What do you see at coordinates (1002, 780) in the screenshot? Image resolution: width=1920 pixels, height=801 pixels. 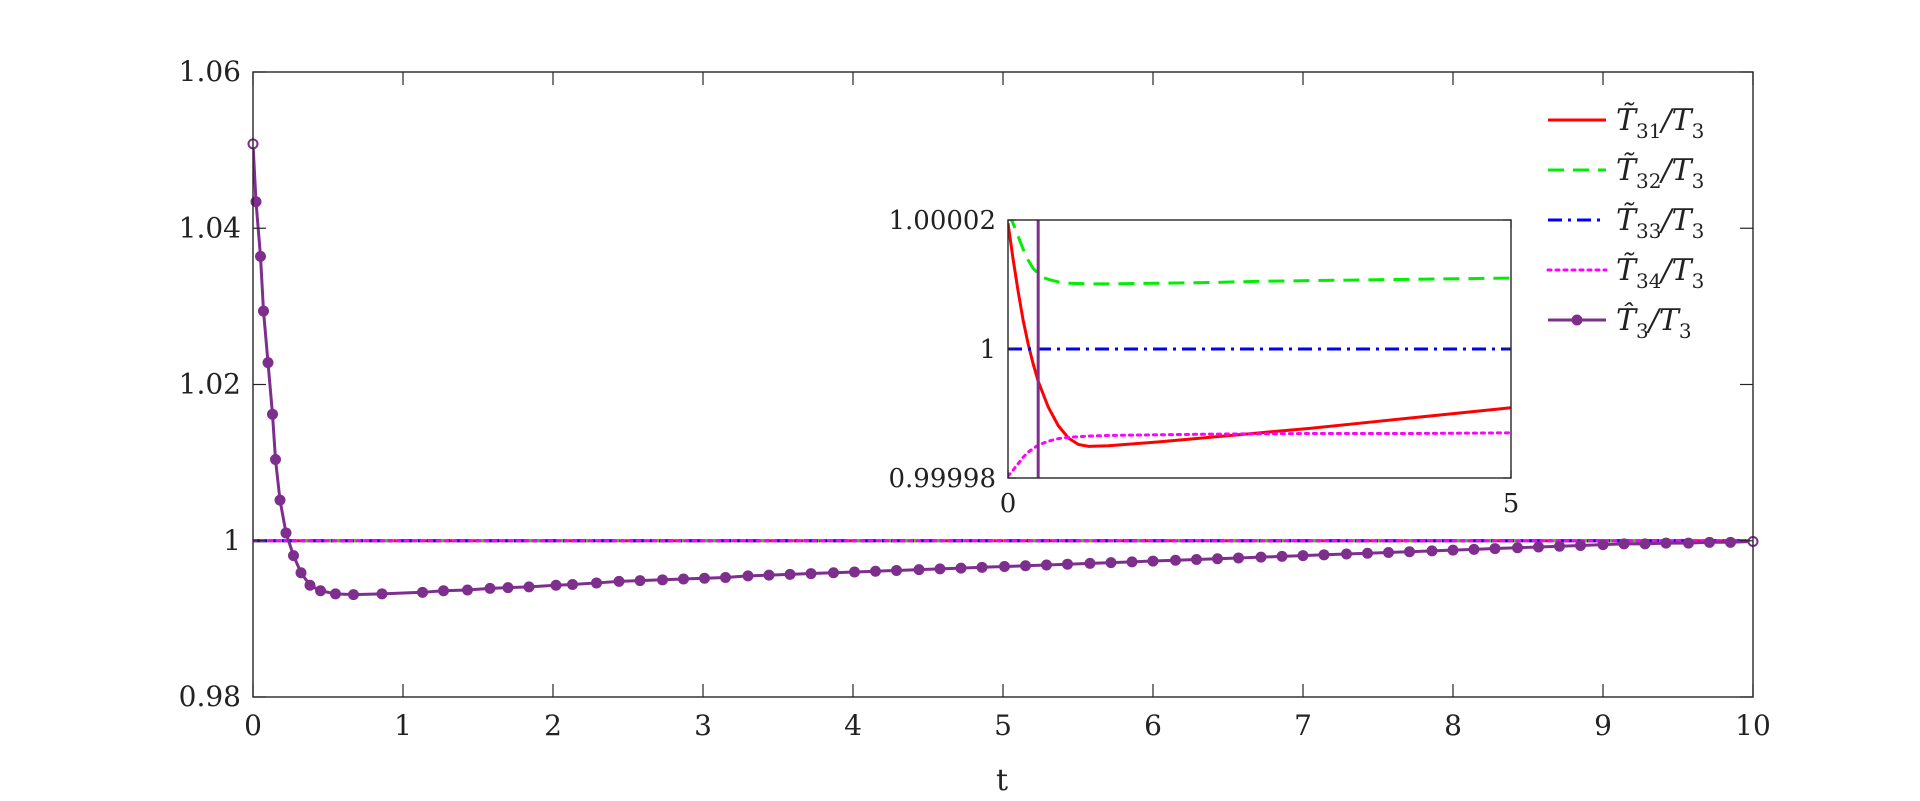 I see `x-axis-label: t` at bounding box center [1002, 780].